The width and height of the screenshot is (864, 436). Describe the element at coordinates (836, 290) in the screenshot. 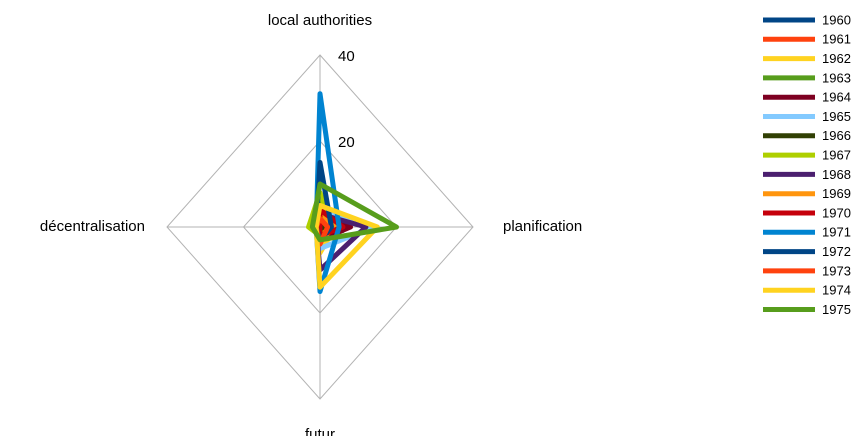

I see `legend-label: 1974` at that location.